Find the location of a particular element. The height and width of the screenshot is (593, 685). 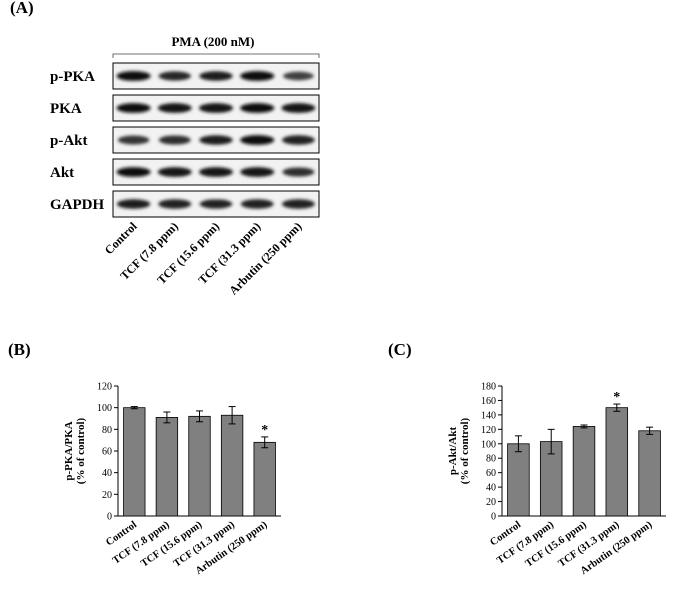

panel-a-label: (A) is located at coordinates (22, 8).